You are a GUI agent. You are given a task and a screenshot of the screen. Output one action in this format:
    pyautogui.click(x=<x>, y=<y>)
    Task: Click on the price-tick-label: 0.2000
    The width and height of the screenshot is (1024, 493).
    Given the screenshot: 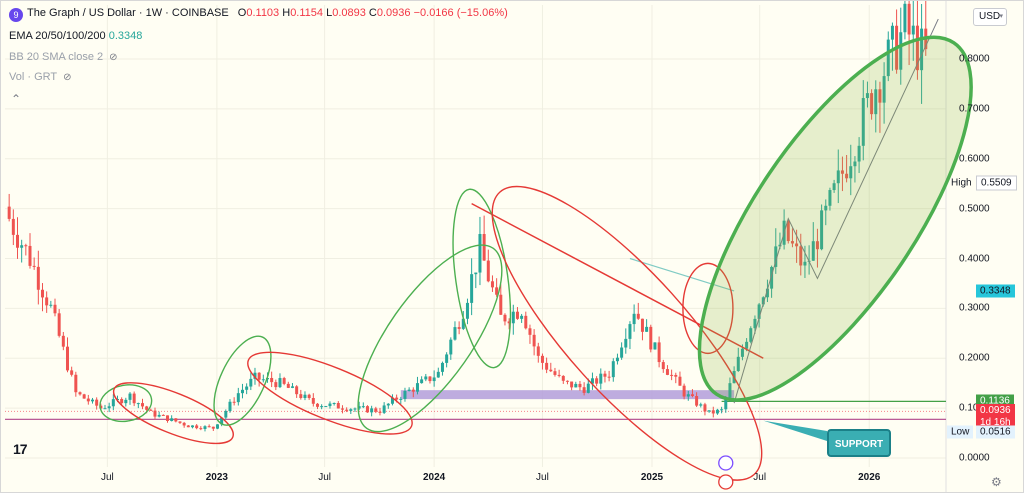 What is the action you would take?
    pyautogui.click(x=974, y=358)
    